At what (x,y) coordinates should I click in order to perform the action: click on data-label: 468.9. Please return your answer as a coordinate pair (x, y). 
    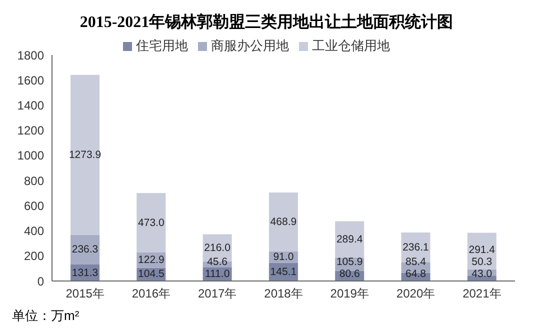
    Looking at the image, I should click on (283, 222).